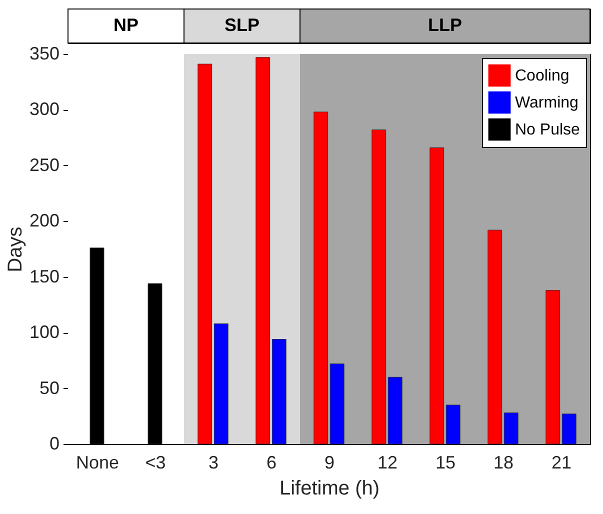  Describe the element at coordinates (329, 462) in the screenshot. I see `x-tick-label: 9` at that location.